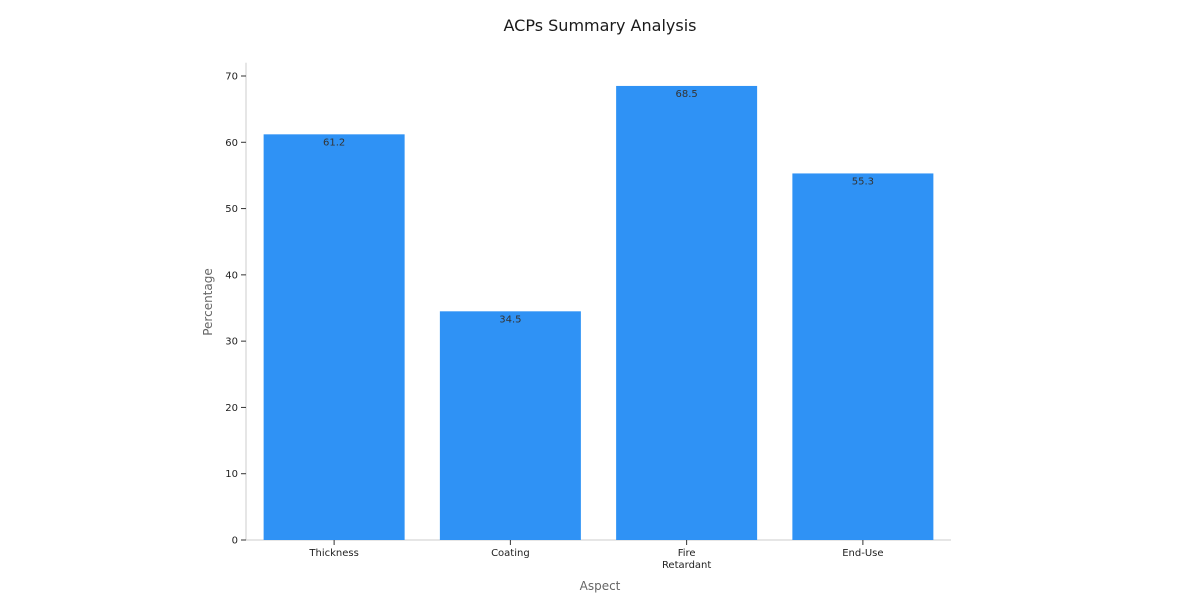 Image resolution: width=1200 pixels, height=600 pixels. Describe the element at coordinates (231, 474) in the screenshot. I see `y-tick-label: 10` at that location.